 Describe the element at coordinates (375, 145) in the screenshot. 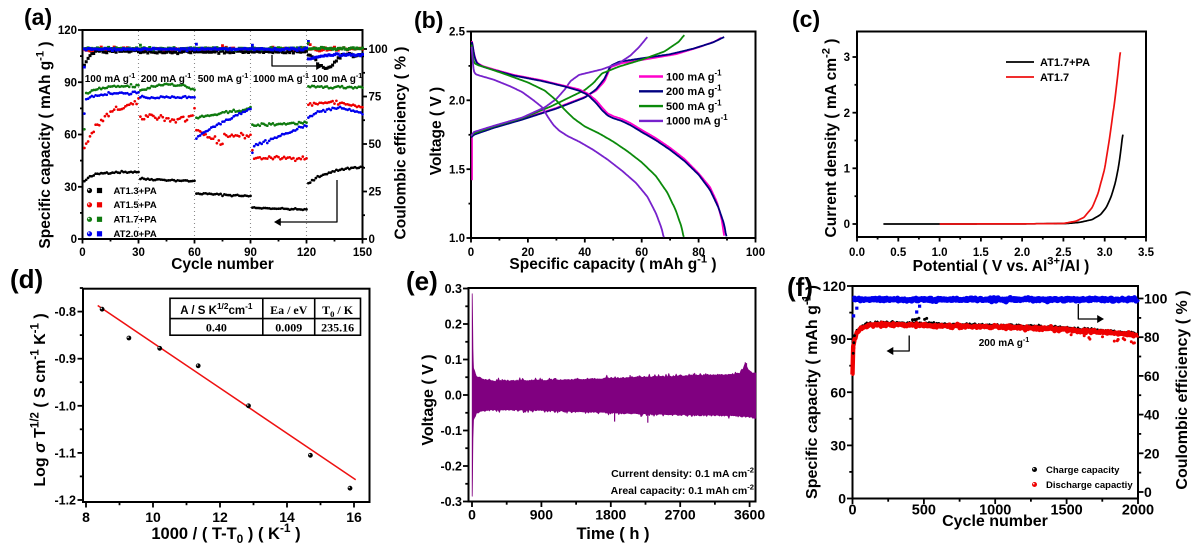

I see `svg-text: 50` at that location.